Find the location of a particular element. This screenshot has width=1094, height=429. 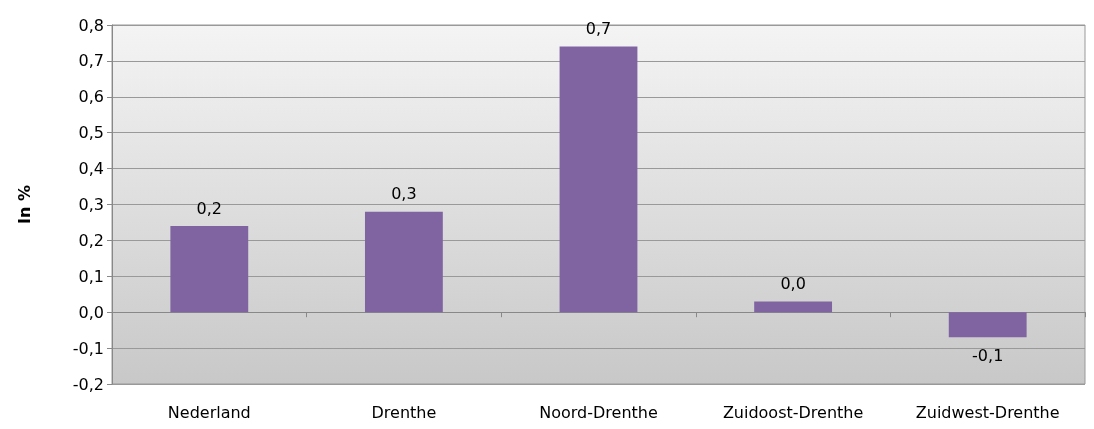

y-tick-label: 0,2 is located at coordinates (91, 240).